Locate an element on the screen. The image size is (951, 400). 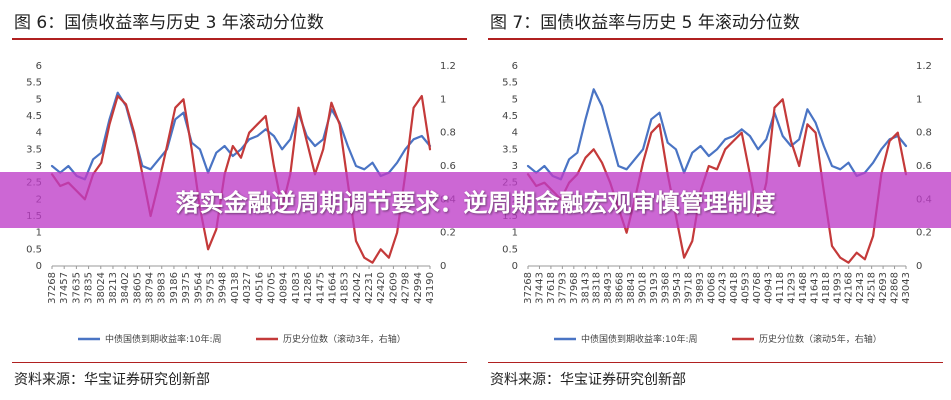
x-tick-label: 39543 is located at coordinates (677, 288).